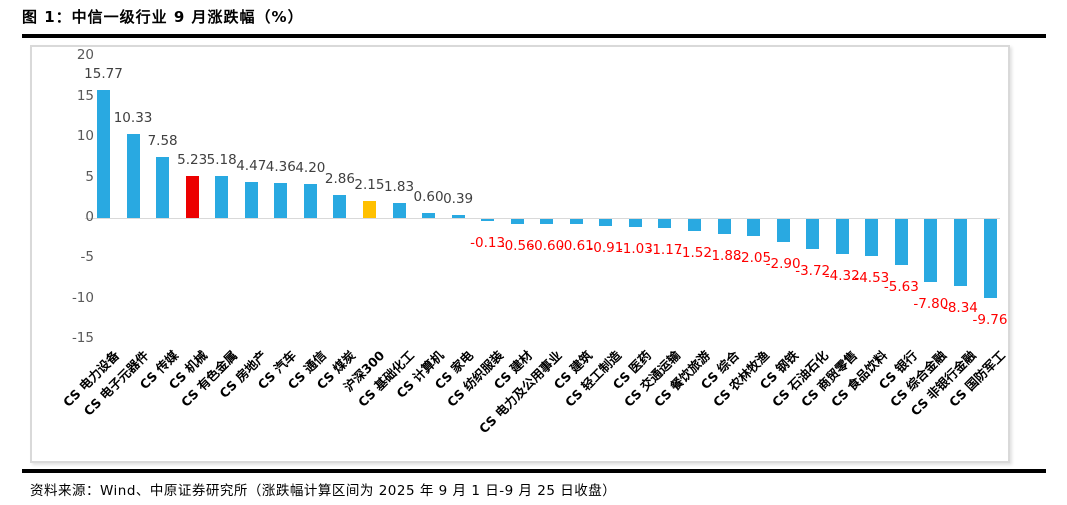 Image resolution: width=1067 pixels, height=505 pixels. I want to click on bar-value-label: 15.77, so click(103, 74).